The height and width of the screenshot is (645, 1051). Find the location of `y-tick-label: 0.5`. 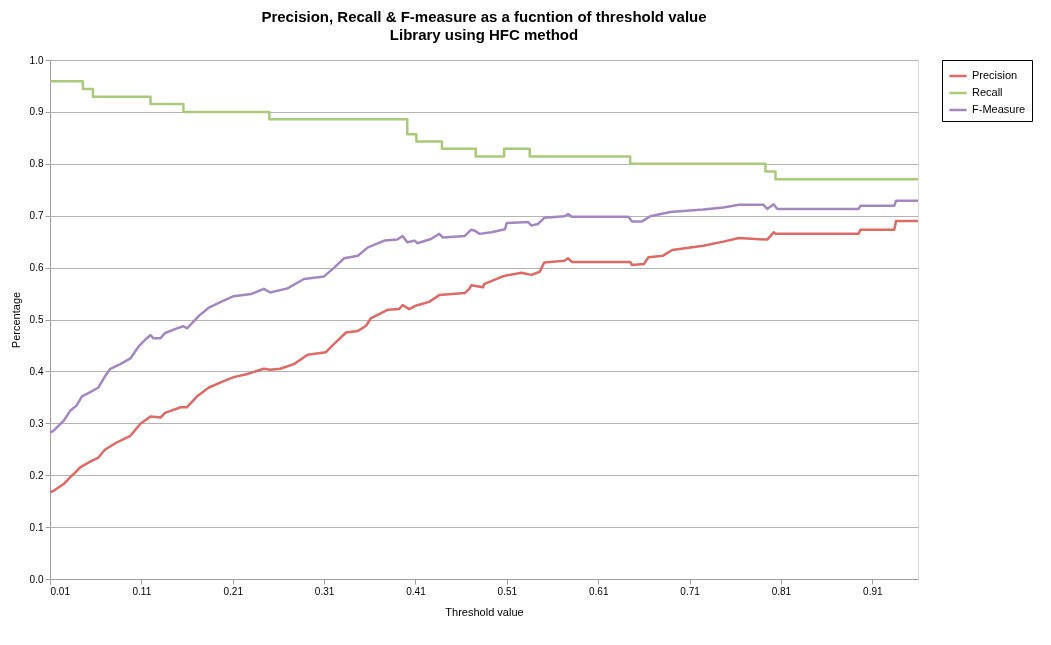

y-tick-label: 0.5 is located at coordinates (36, 319).